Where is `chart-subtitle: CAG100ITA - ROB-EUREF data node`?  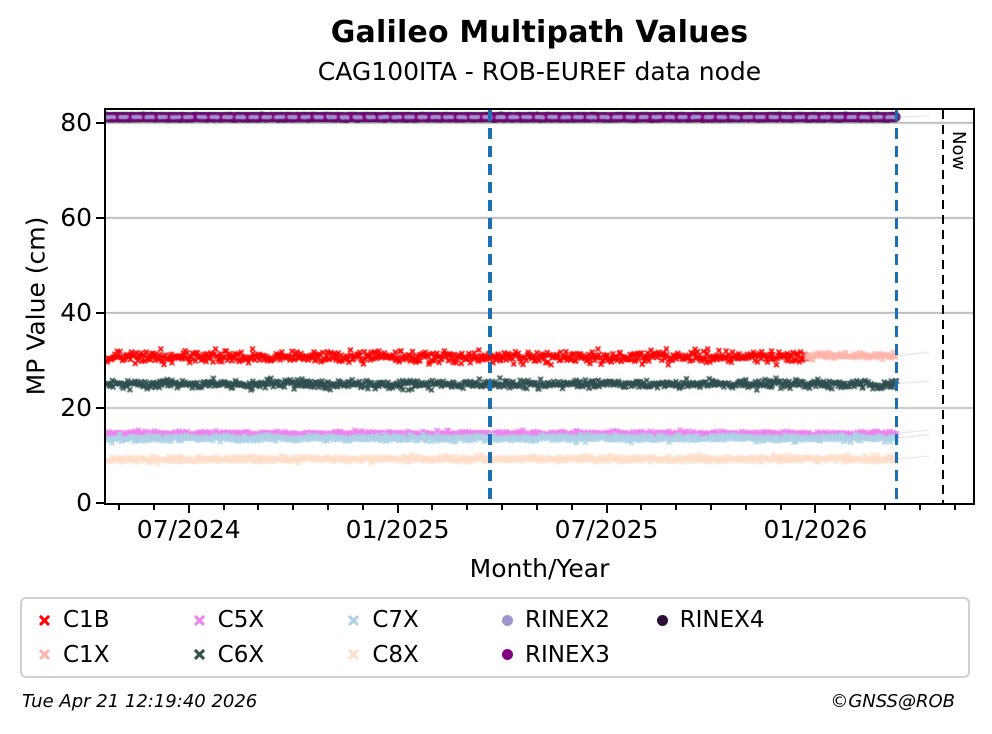 chart-subtitle: CAG100ITA - ROB-EUREF data node is located at coordinates (539, 71).